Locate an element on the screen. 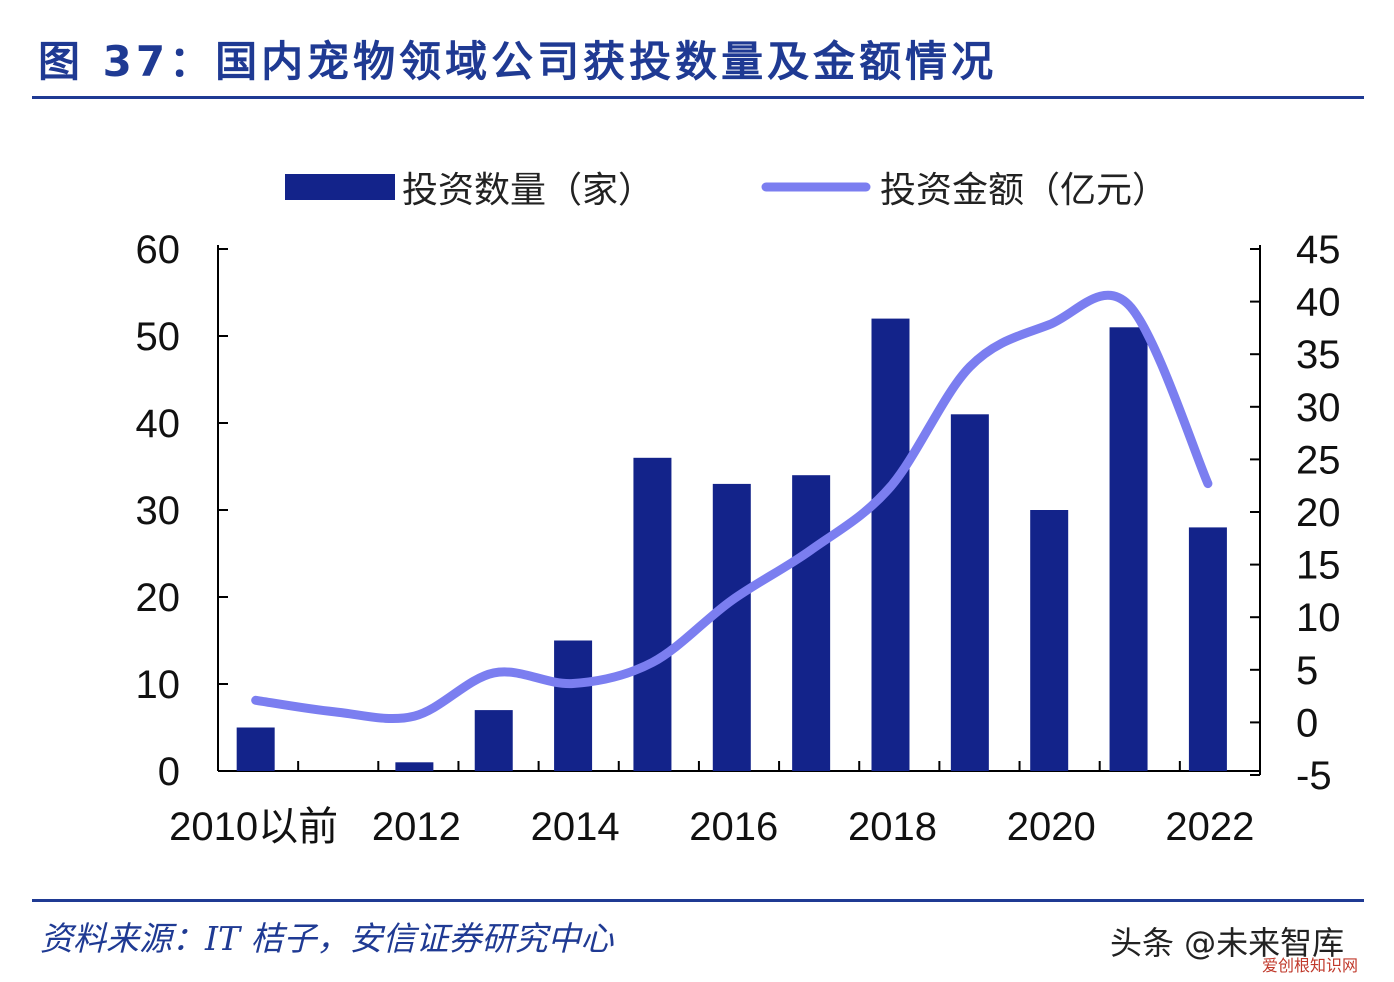 This screenshot has height=982, width=1394. y-left-tick-label: 50 is located at coordinates (158, 337).